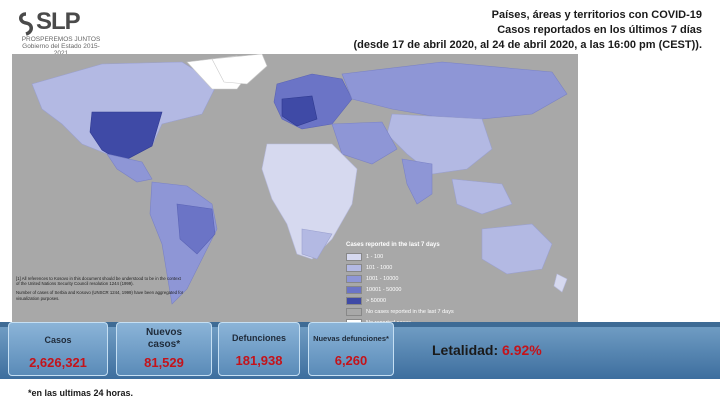 The width and height of the screenshot is (720, 405). Describe the element at coordinates (379, 267) in the screenshot. I see `legend-label: 101 - 1000` at that location.